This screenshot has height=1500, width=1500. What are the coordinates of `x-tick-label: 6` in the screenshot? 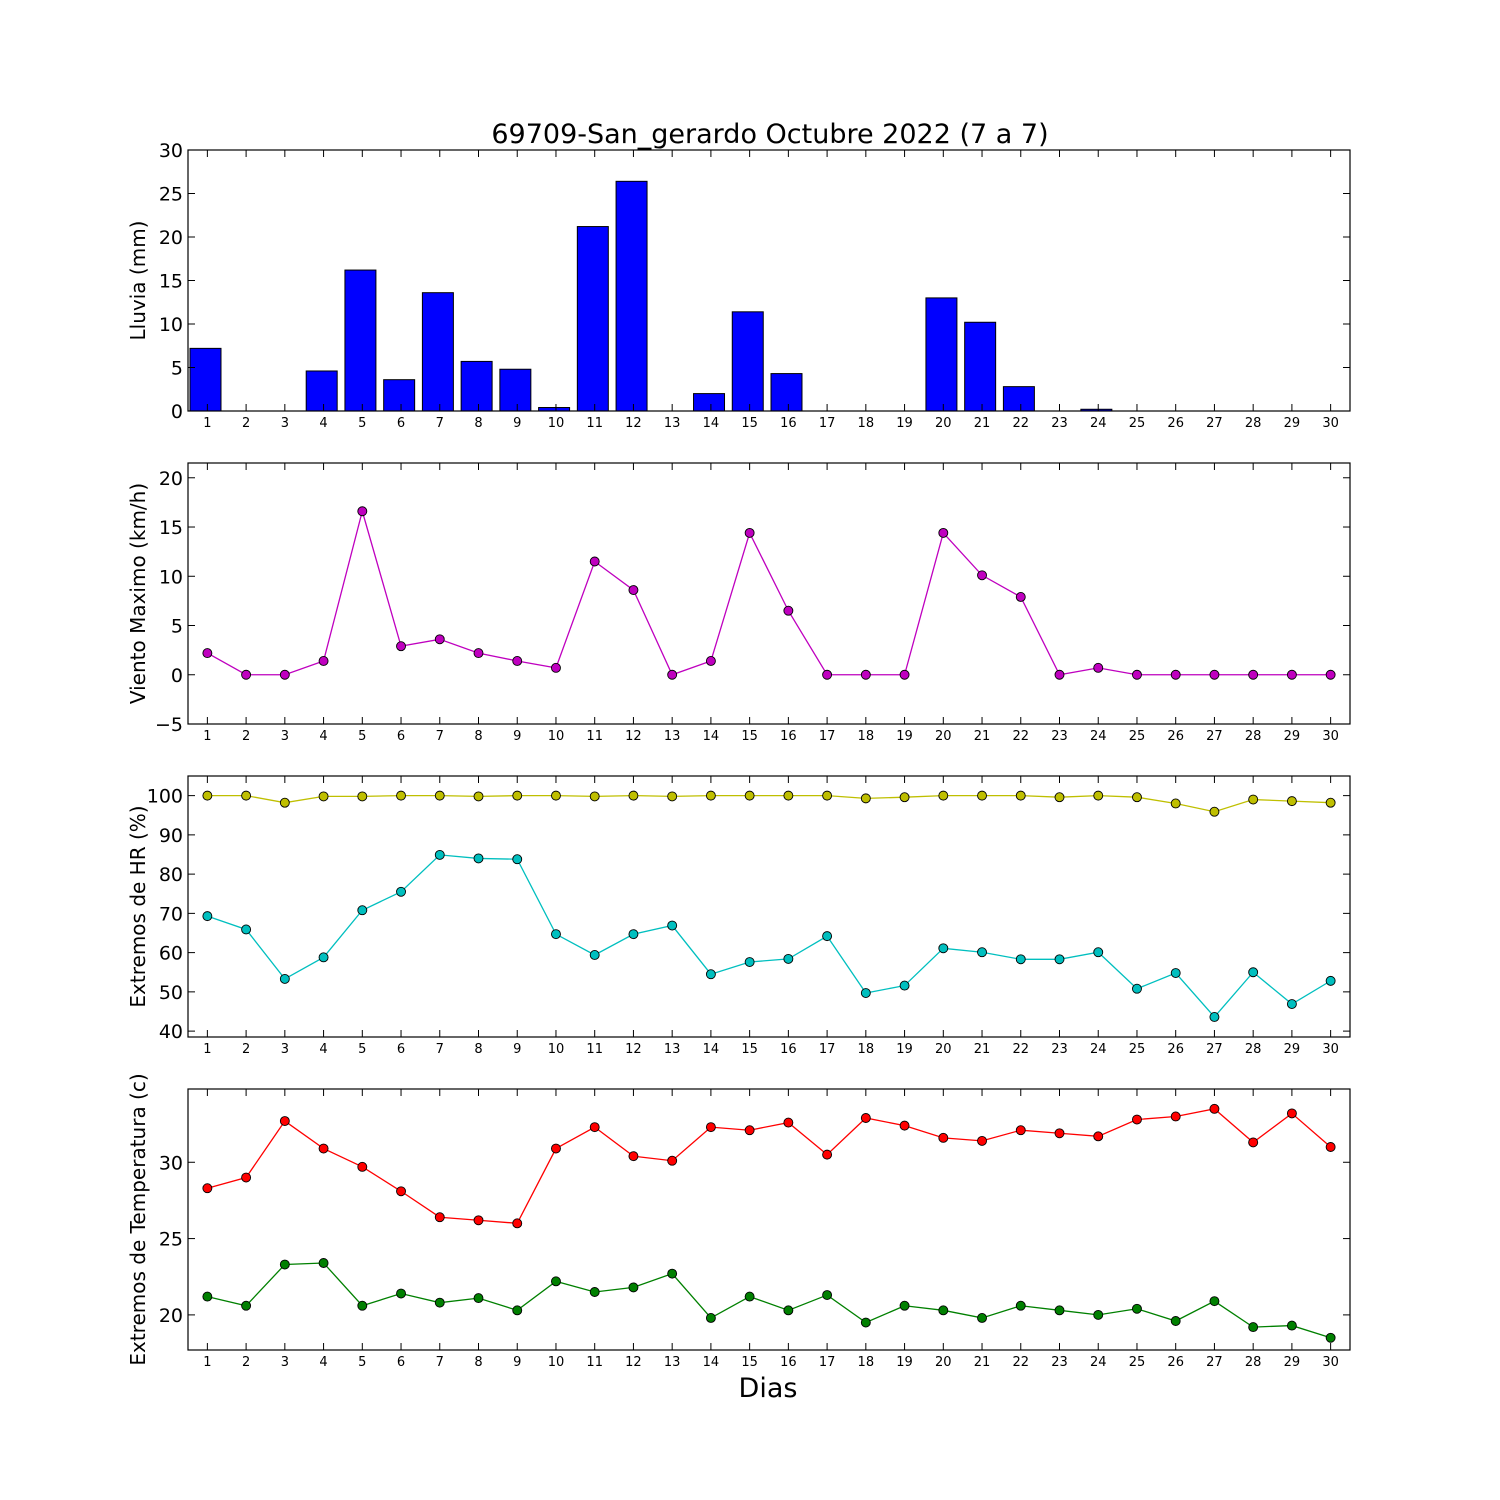 It's located at (401, 423).